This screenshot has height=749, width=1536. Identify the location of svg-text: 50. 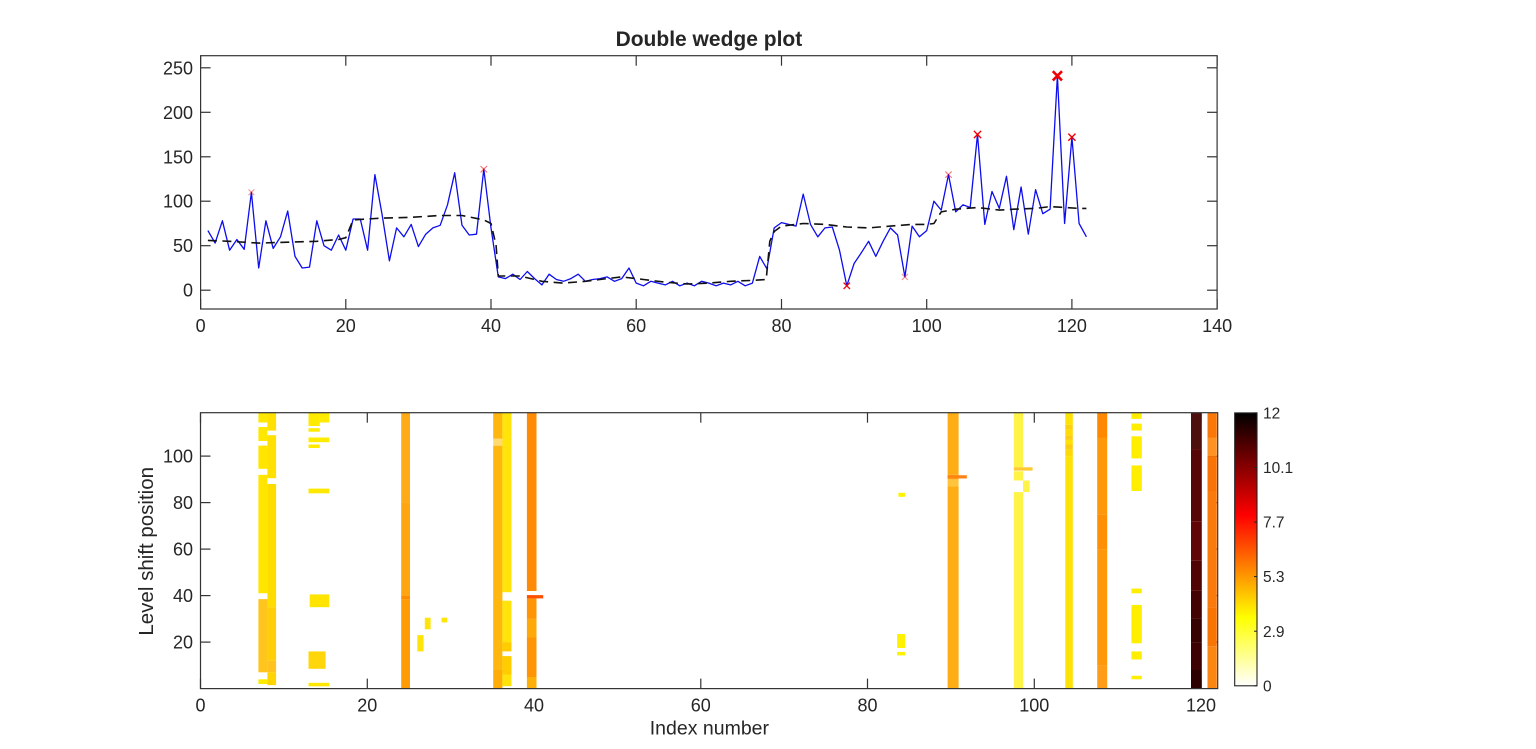
(183, 246).